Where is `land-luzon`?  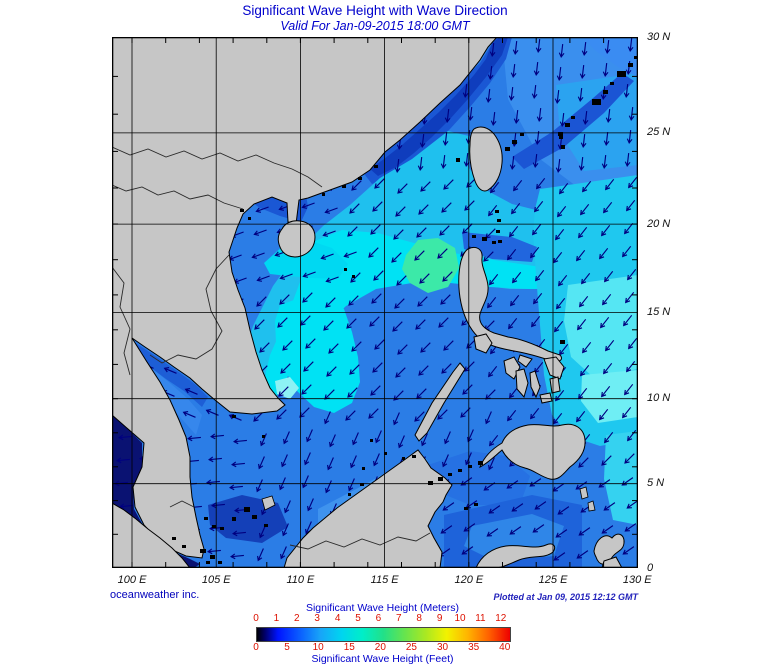
land-luzon is located at coordinates (510, 304).